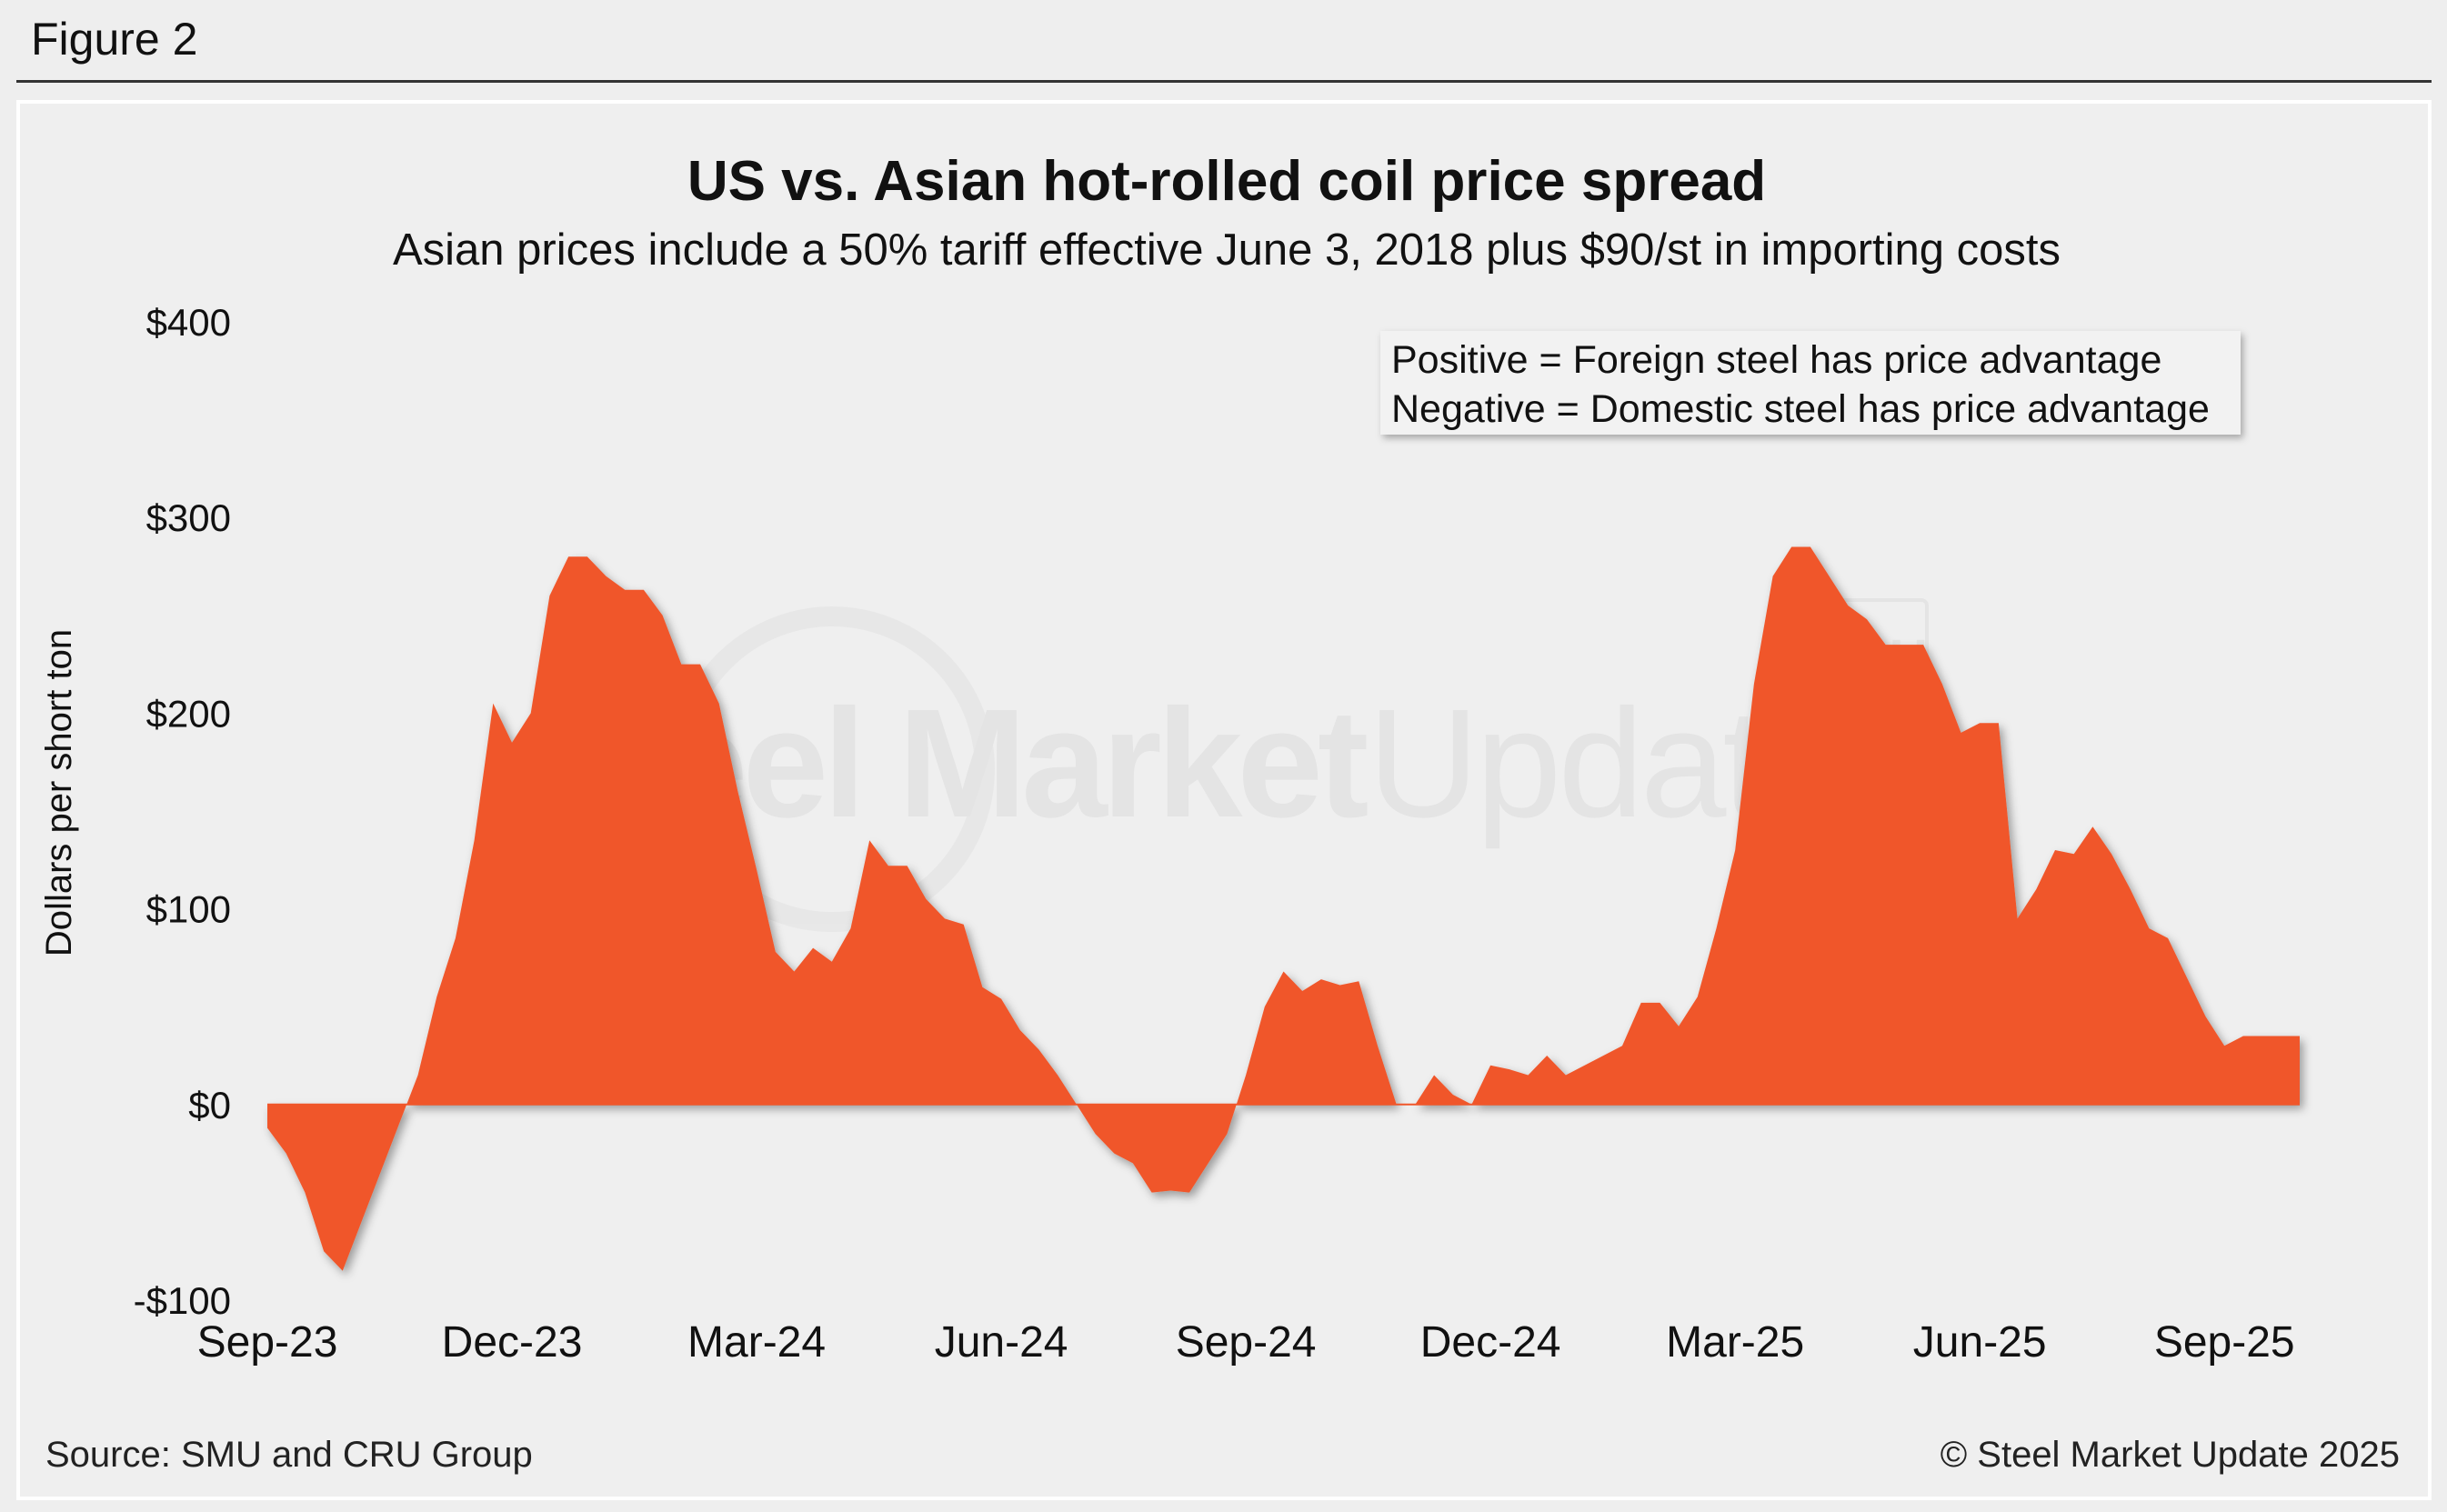  Describe the element at coordinates (183, 1300) in the screenshot. I see `y-tick-label: -$100` at that location.